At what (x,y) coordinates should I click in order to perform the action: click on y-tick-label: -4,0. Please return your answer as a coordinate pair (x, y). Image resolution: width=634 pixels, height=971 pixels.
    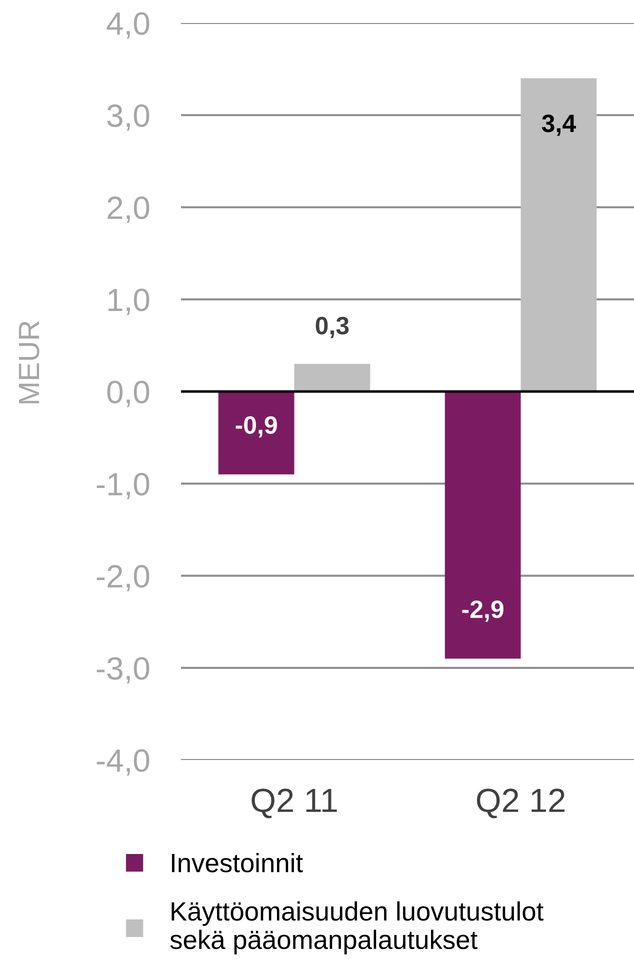
    Looking at the image, I should click on (123, 762).